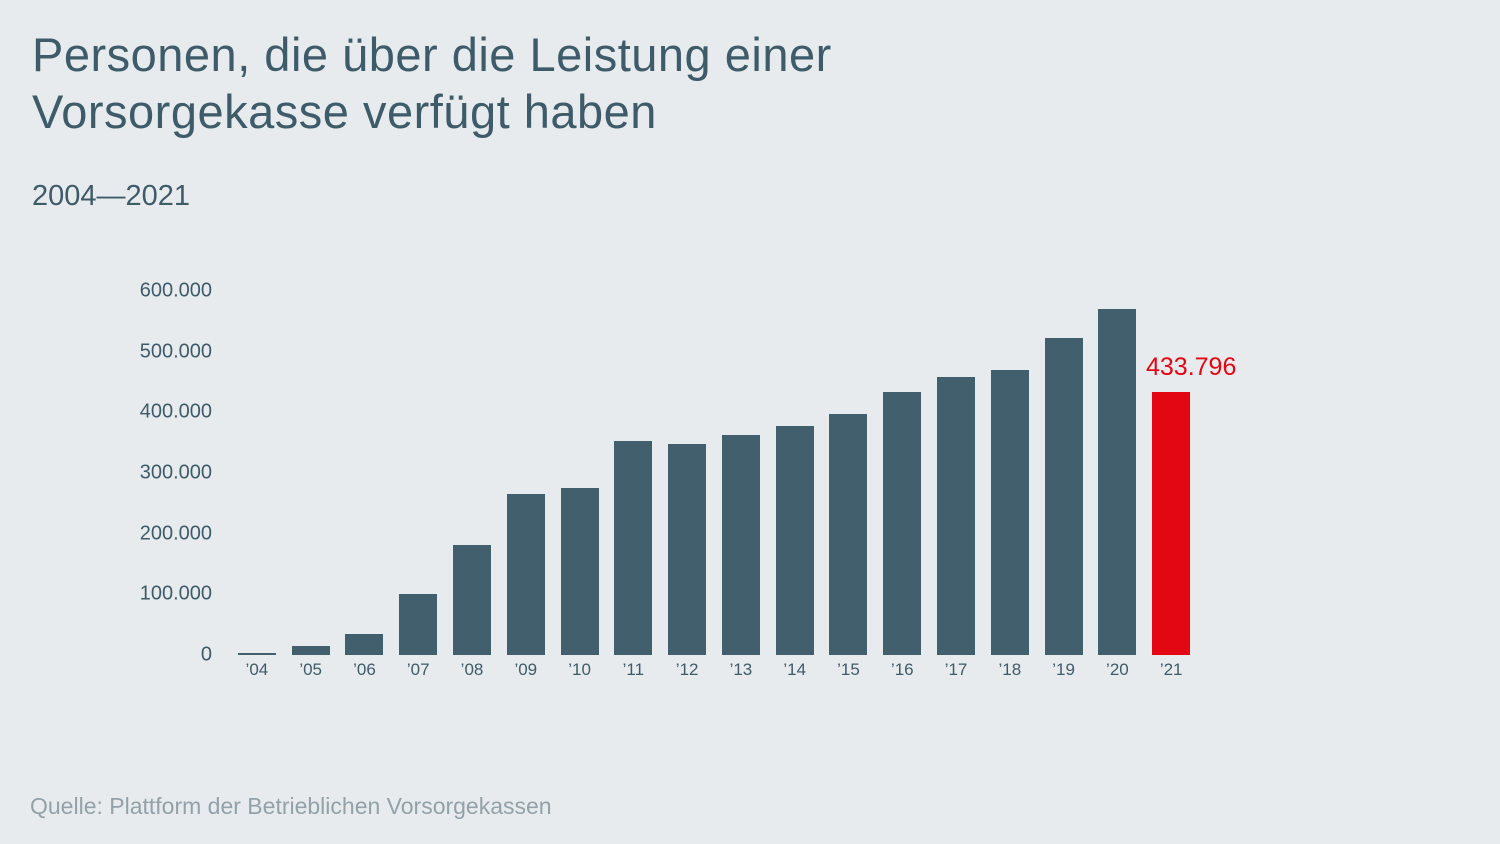 Image resolution: width=1500 pixels, height=844 pixels. Describe the element at coordinates (1063, 669) in the screenshot. I see `x-tick-label: ’19` at that location.